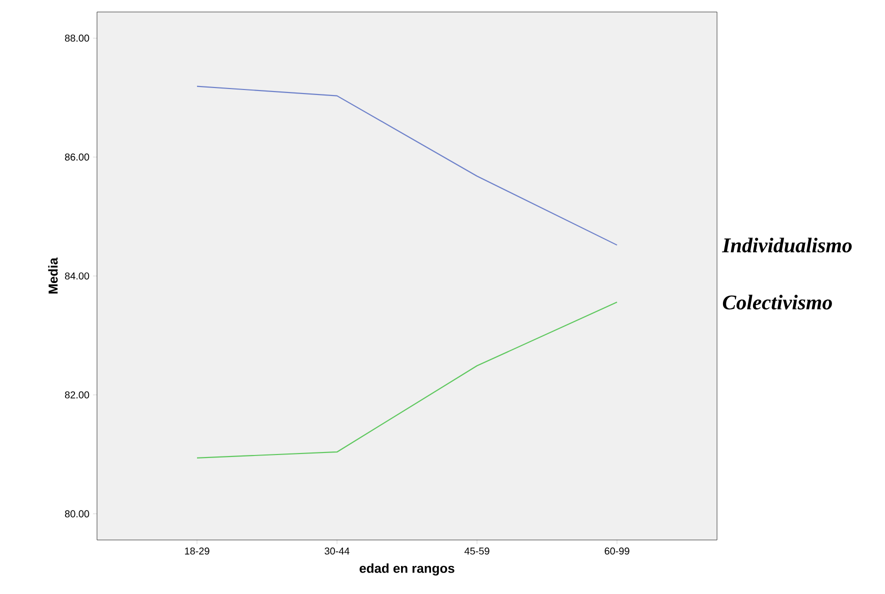 This screenshot has width=885, height=594. I want to click on y-tick-label: 82.00, so click(77, 394).